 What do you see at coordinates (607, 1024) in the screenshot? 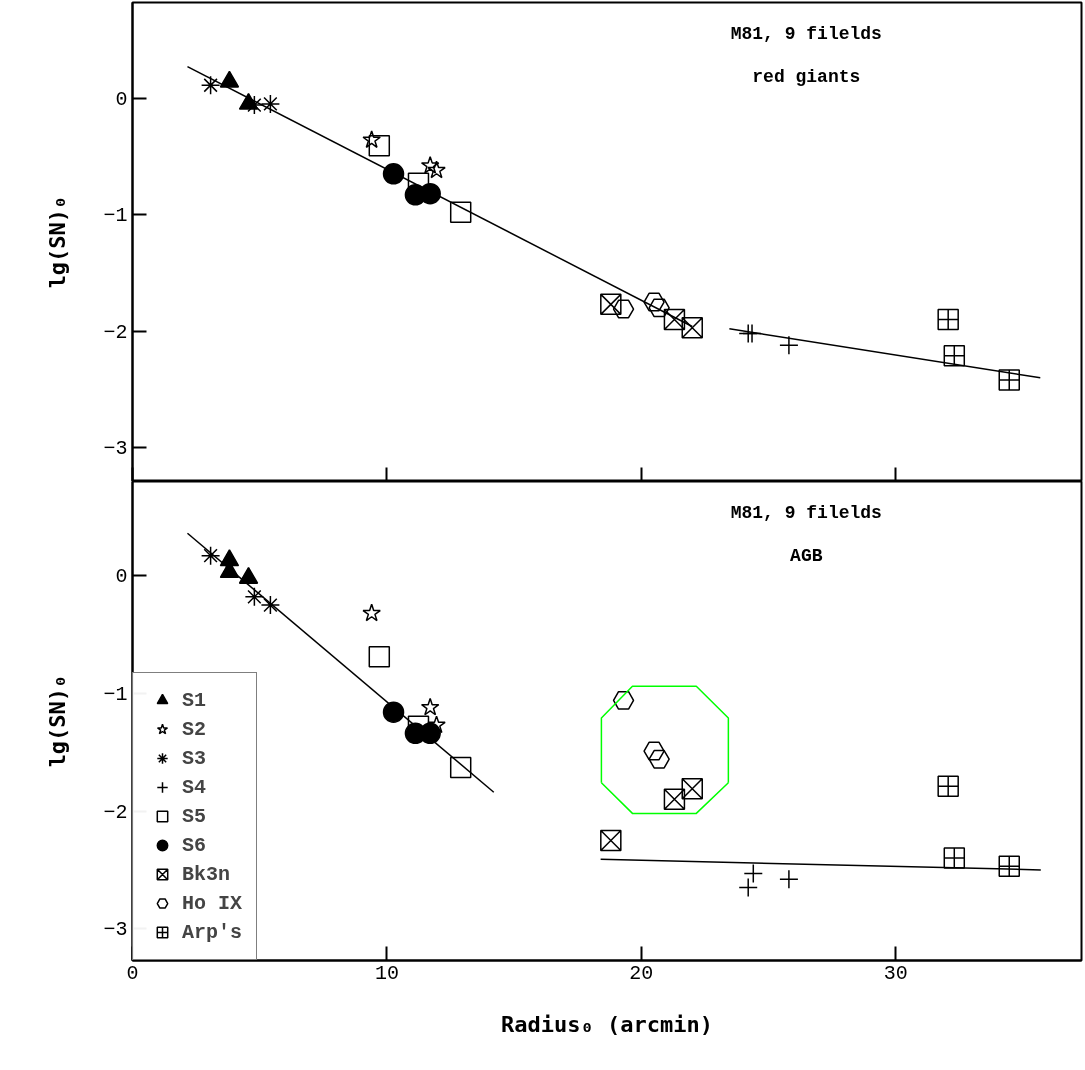
I see `x-axis-title: Radius₀ (arcmin)` at bounding box center [607, 1024].